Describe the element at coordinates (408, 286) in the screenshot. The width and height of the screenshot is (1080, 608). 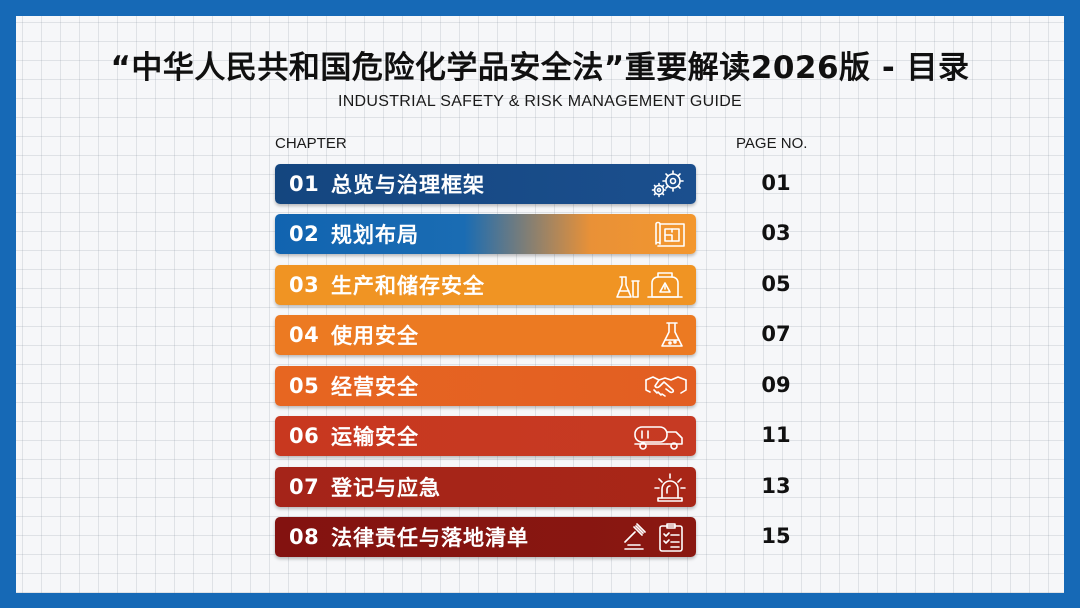
I see `chapter-label: 生产和储存安全` at that location.